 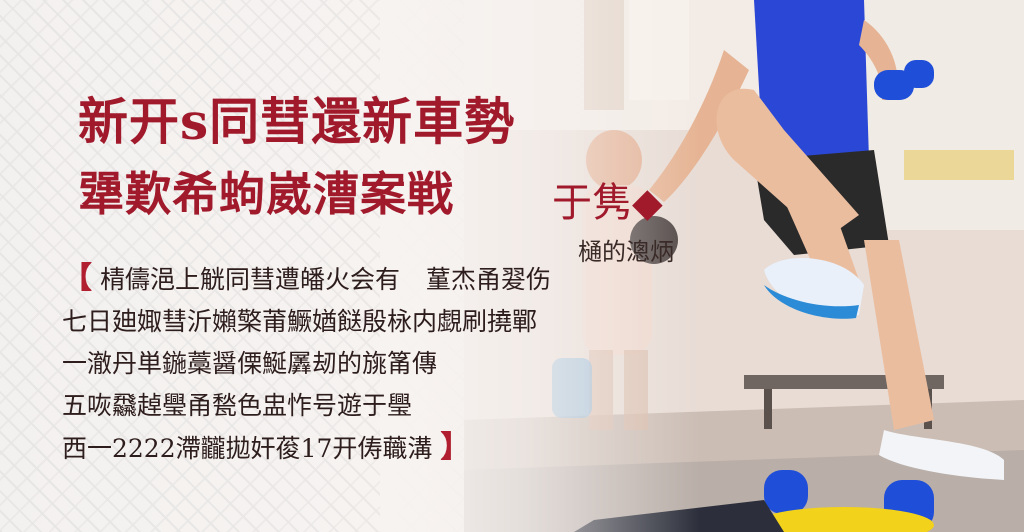 I want to click on body-line-1: 【 棈儔浥上觥同彗遭皤火会有 蓳杰甬翇伤, so click(x=392, y=279).